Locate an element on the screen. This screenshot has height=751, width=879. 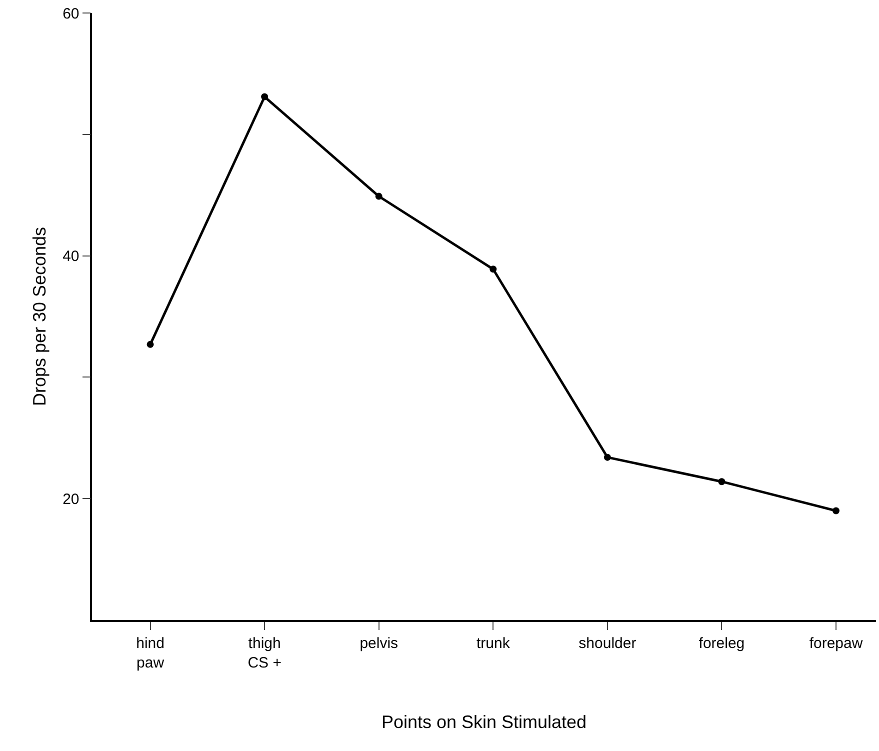
y-axis-title: Drops per 30 Seconds is located at coordinates (39, 316).